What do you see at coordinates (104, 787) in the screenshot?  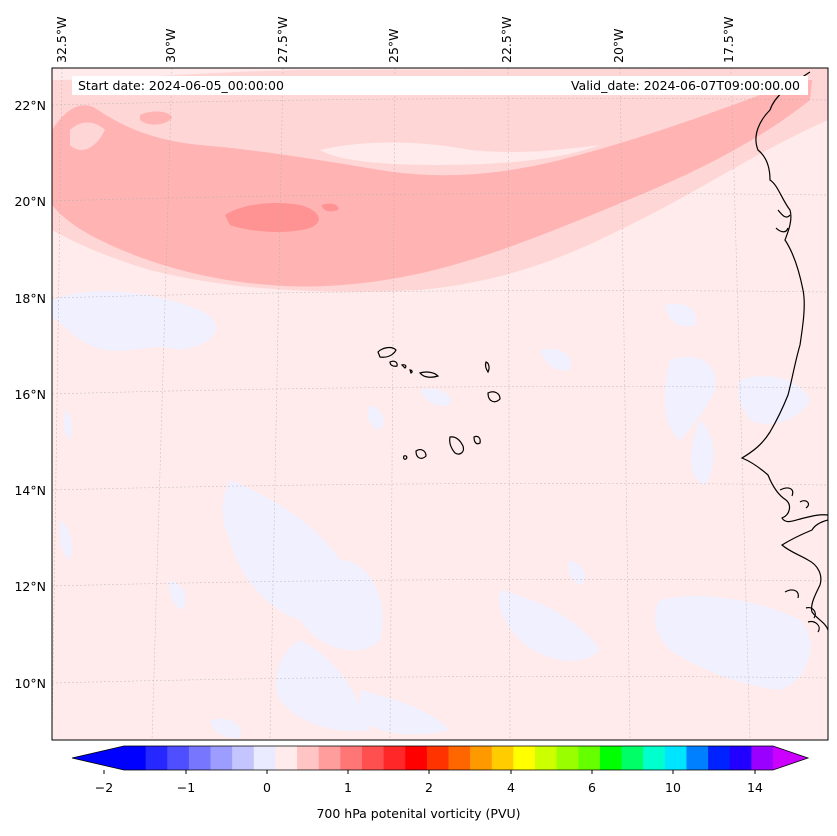 I see `colorbar-tick: −2` at bounding box center [104, 787].